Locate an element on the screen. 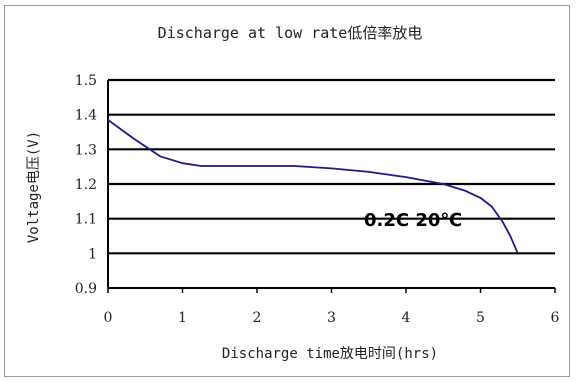 The width and height of the screenshot is (576, 382). y-tick-labels: 0.9 1 1.1 1.2 1.3 1.4 1.5 is located at coordinates (86, 185).